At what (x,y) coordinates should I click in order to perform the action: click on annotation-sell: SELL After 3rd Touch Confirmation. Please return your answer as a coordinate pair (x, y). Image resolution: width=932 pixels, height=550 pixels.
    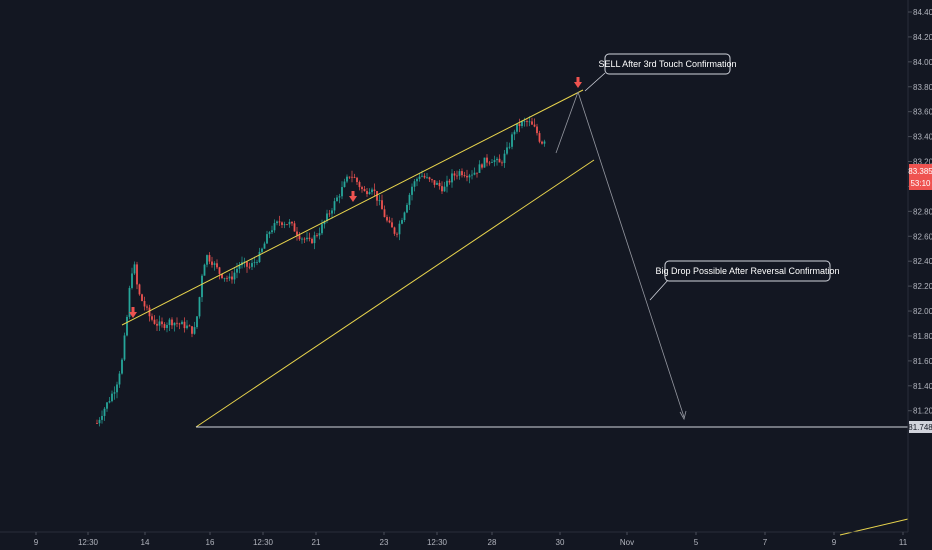
    Looking at the image, I should click on (667, 64).